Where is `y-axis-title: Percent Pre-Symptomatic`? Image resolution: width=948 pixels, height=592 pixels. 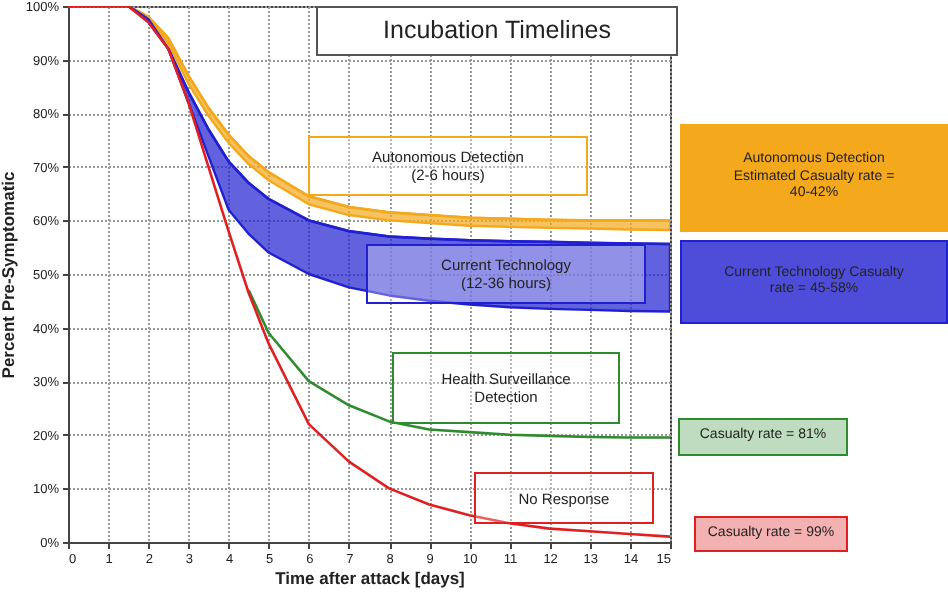 y-axis-title: Percent Pre-Symptomatic is located at coordinates (9, 275).